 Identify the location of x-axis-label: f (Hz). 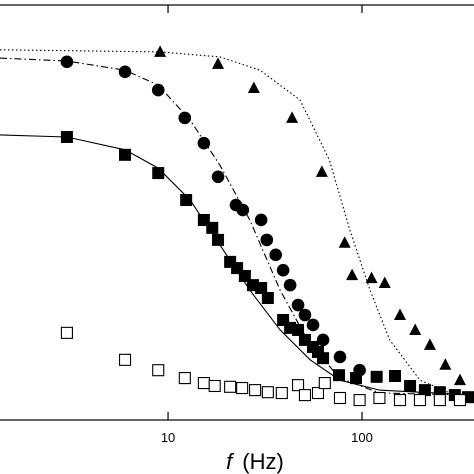
(255, 461).